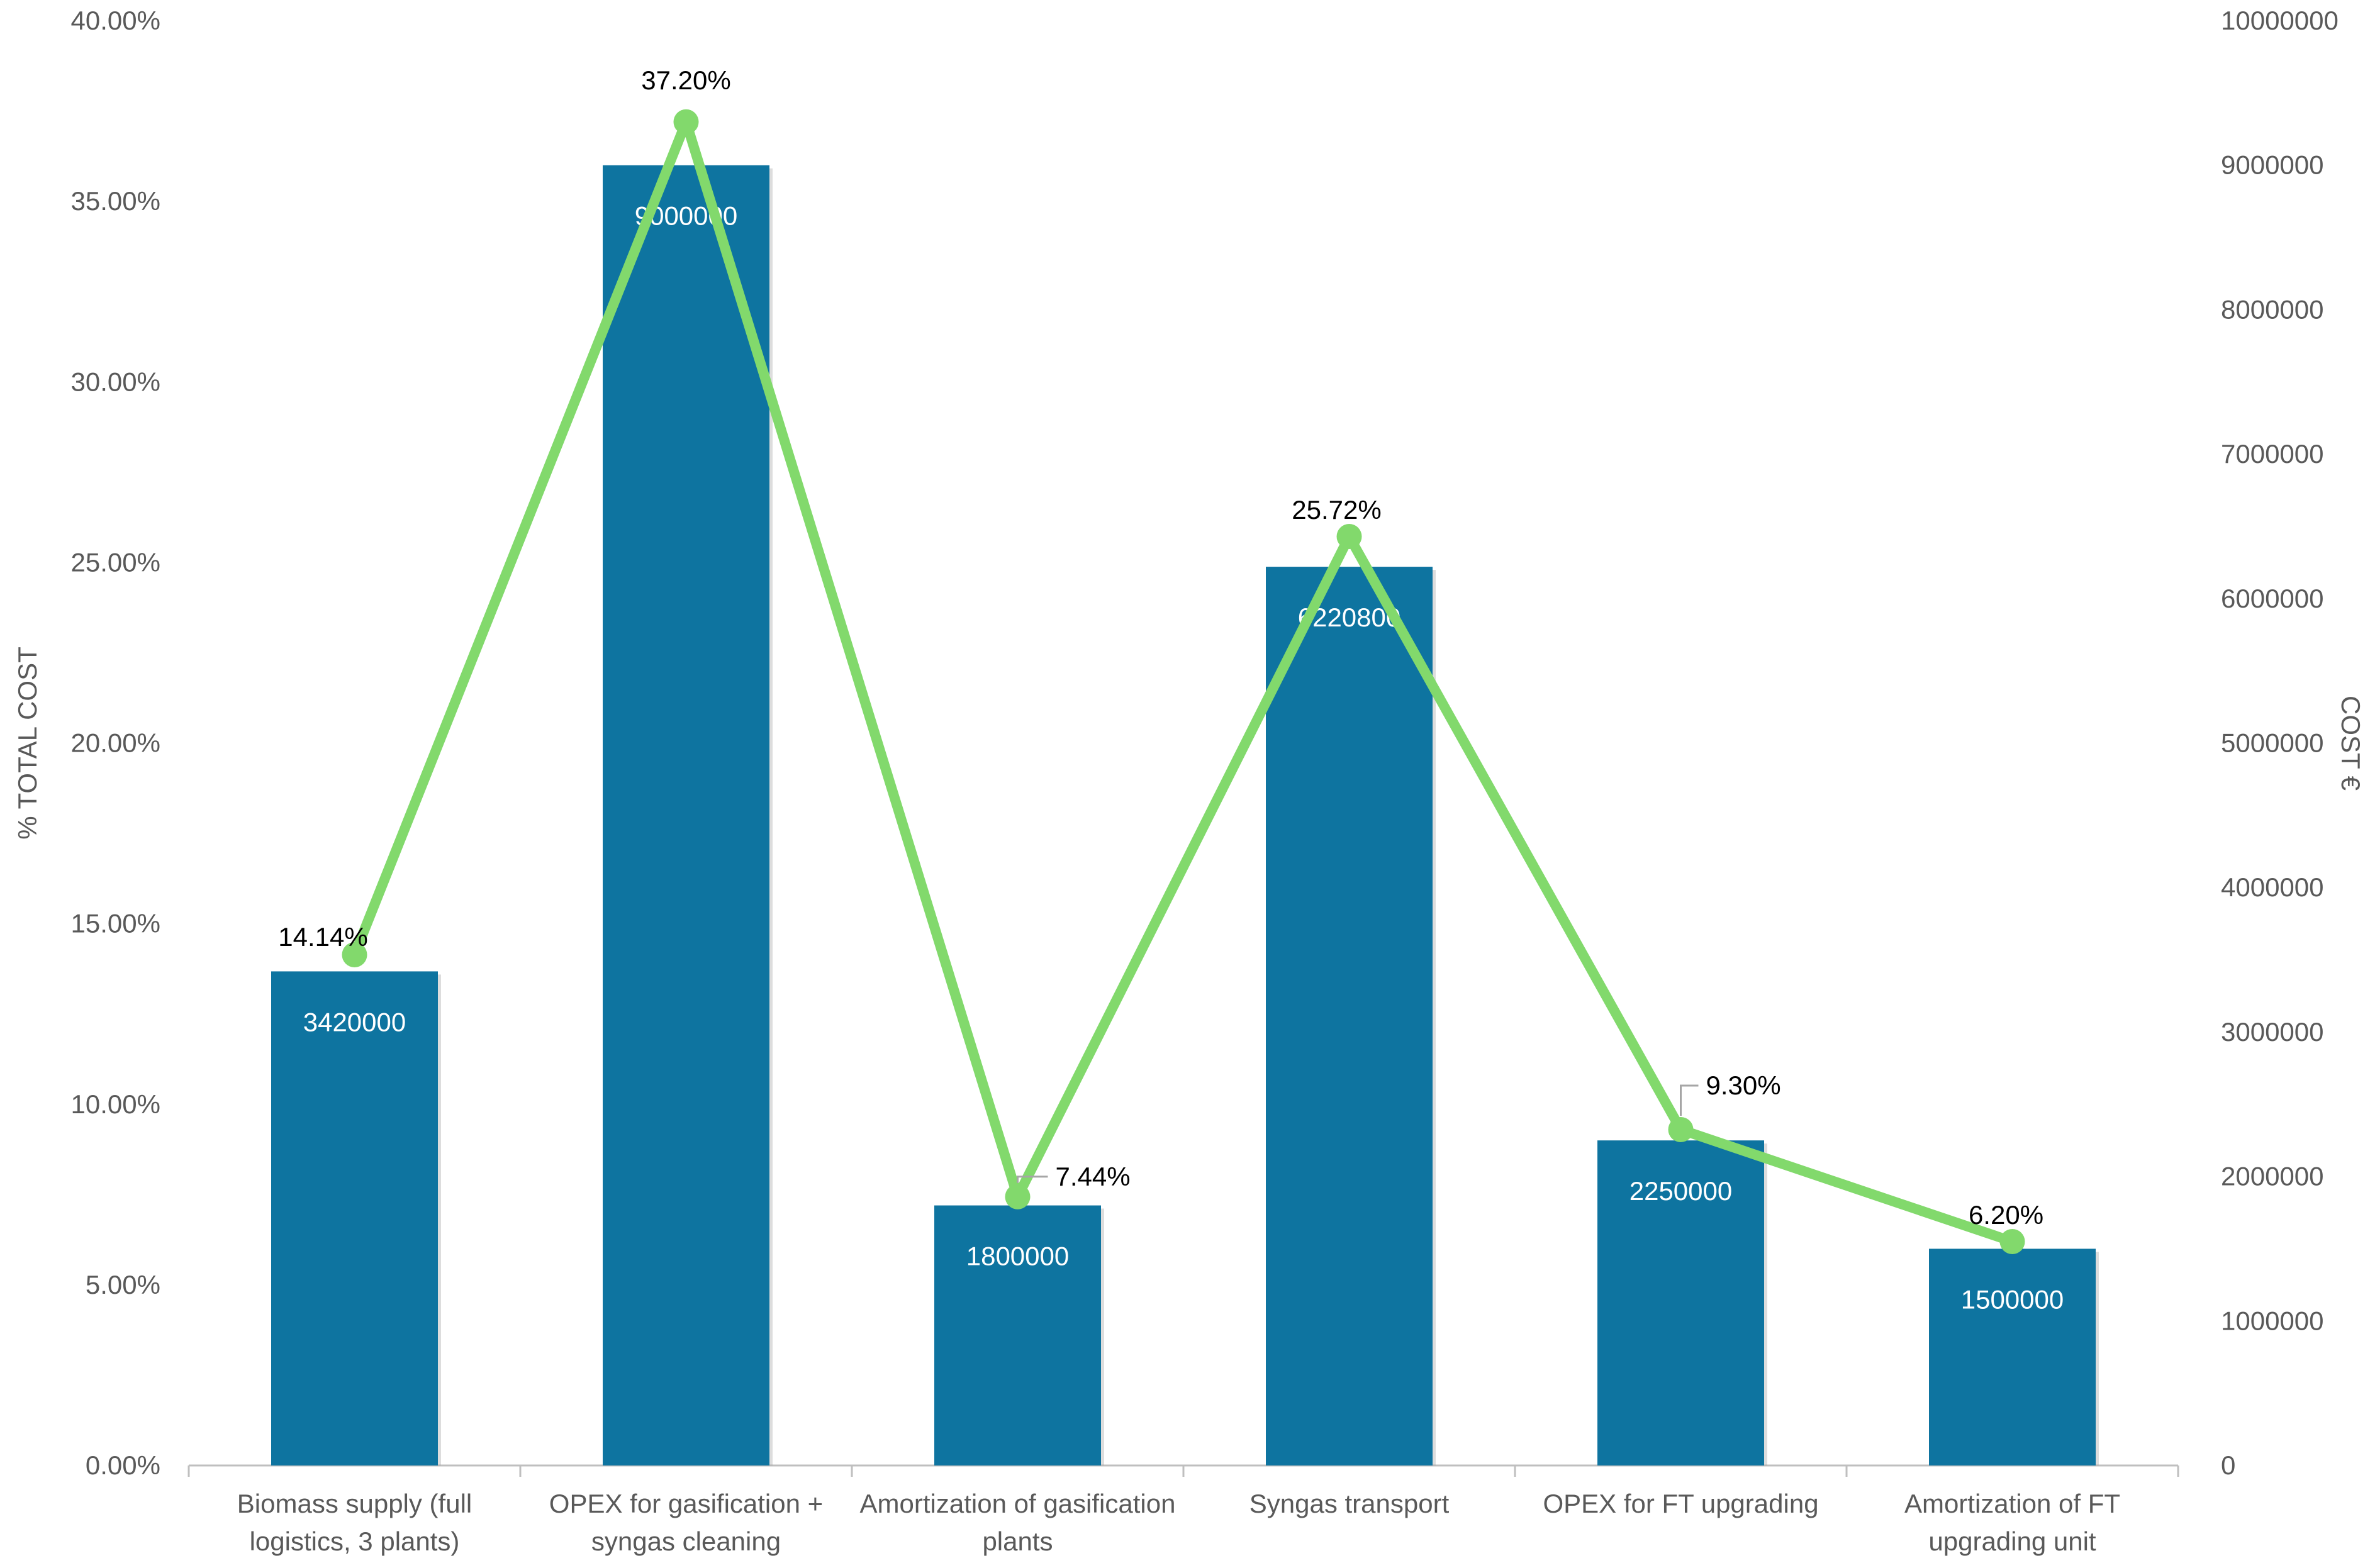 The width and height of the screenshot is (2370, 1568). I want to click on x-category-label: OPEX for gasification +, so click(686, 1503).